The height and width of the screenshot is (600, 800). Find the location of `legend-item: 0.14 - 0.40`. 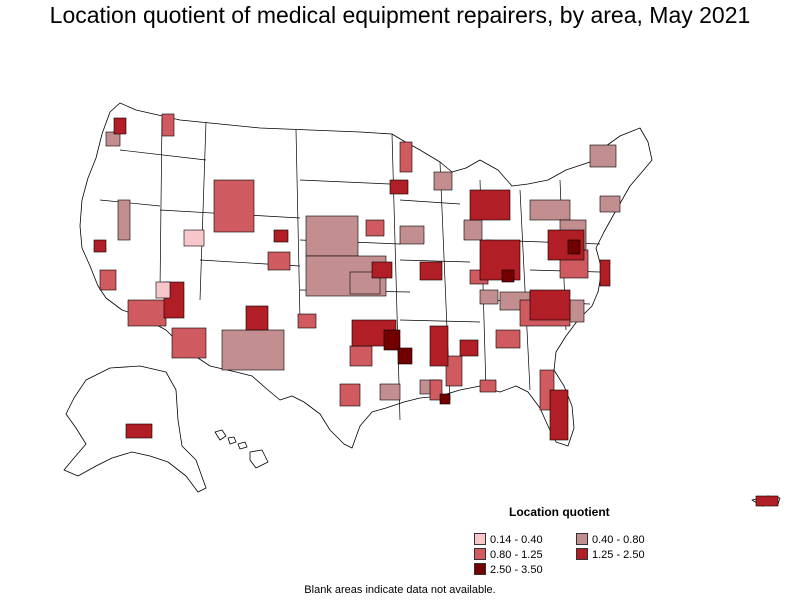

legend-item: 0.14 - 0.40 is located at coordinates (508, 539).